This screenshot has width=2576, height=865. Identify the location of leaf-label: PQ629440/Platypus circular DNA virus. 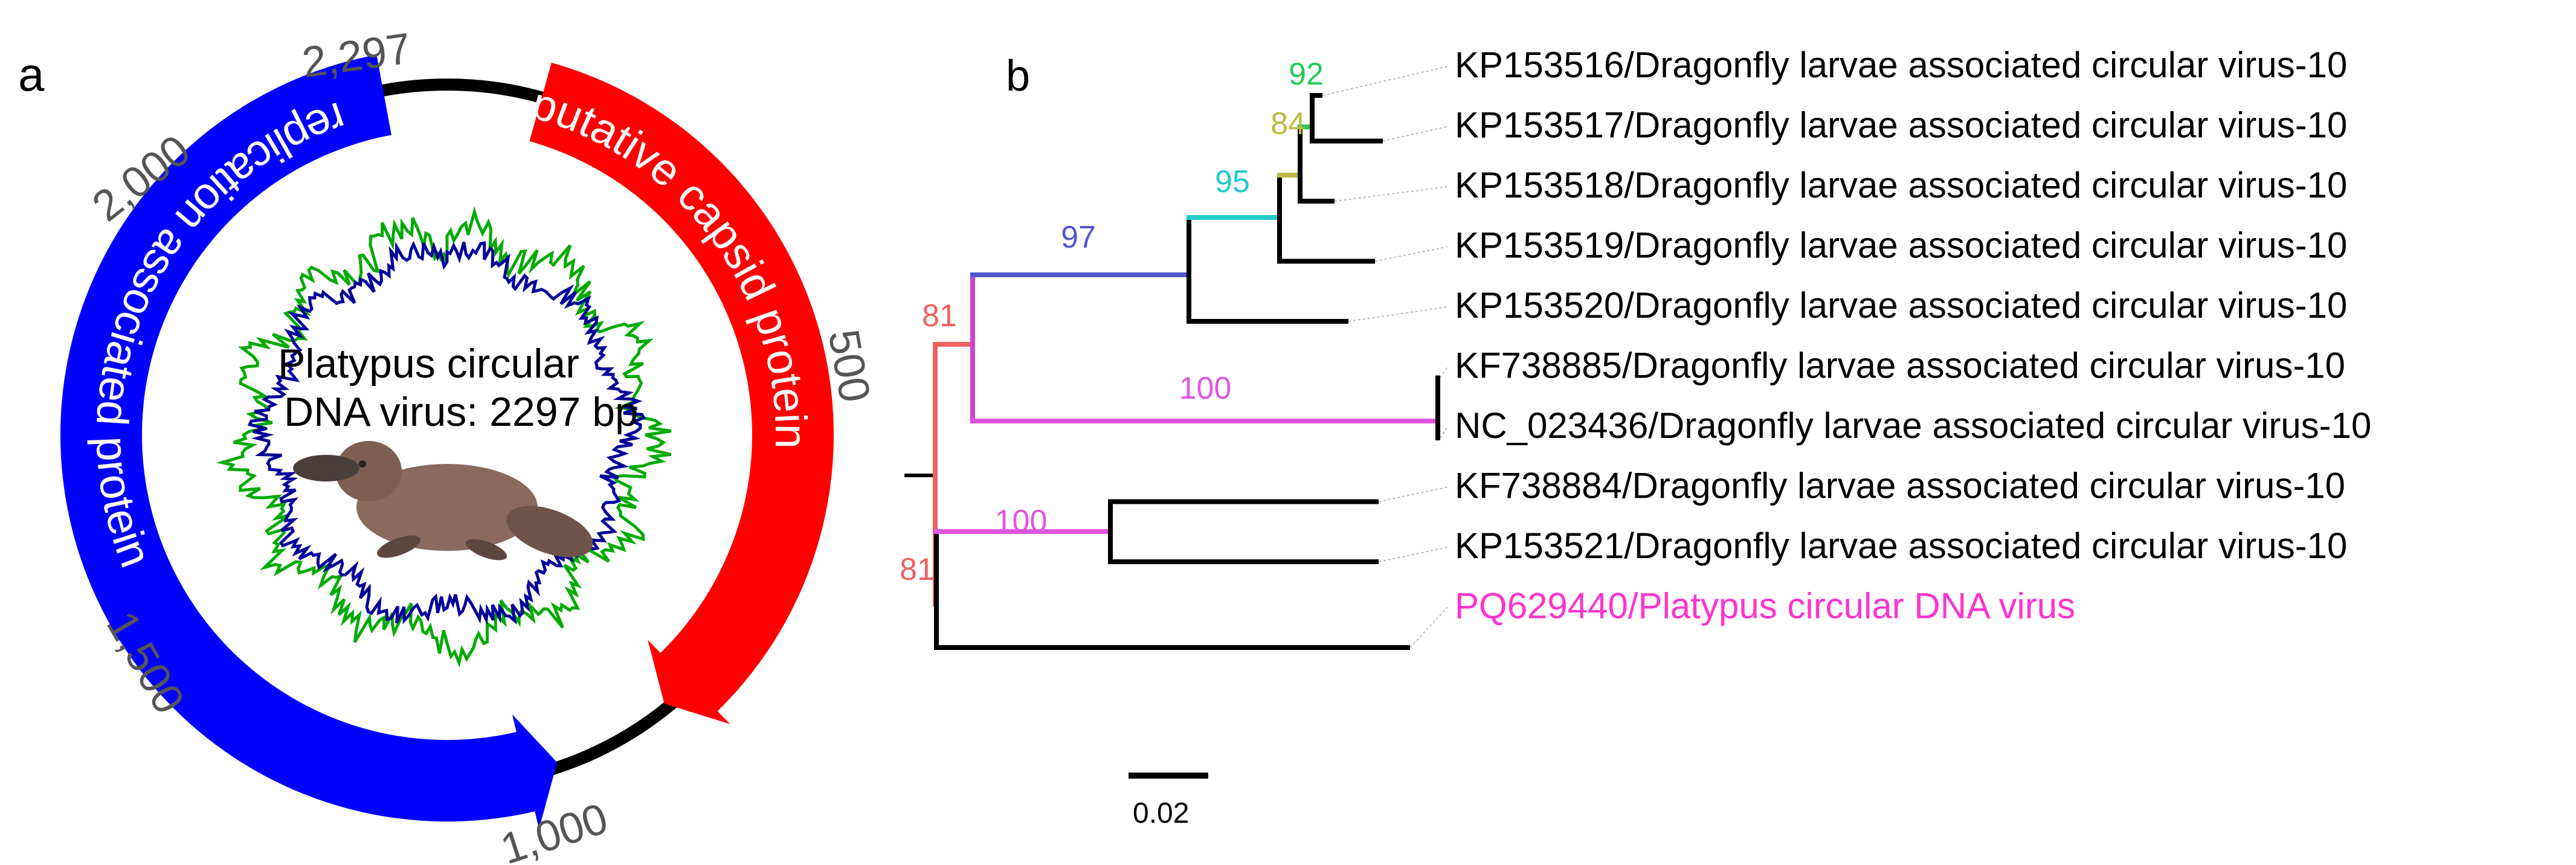
(1765, 606).